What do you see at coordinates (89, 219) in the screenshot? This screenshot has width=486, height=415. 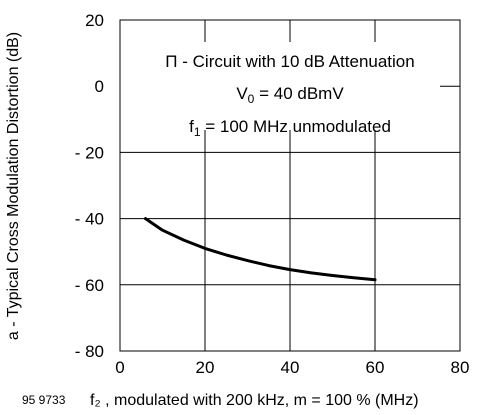 I see `y-tick-label: - 40` at bounding box center [89, 219].